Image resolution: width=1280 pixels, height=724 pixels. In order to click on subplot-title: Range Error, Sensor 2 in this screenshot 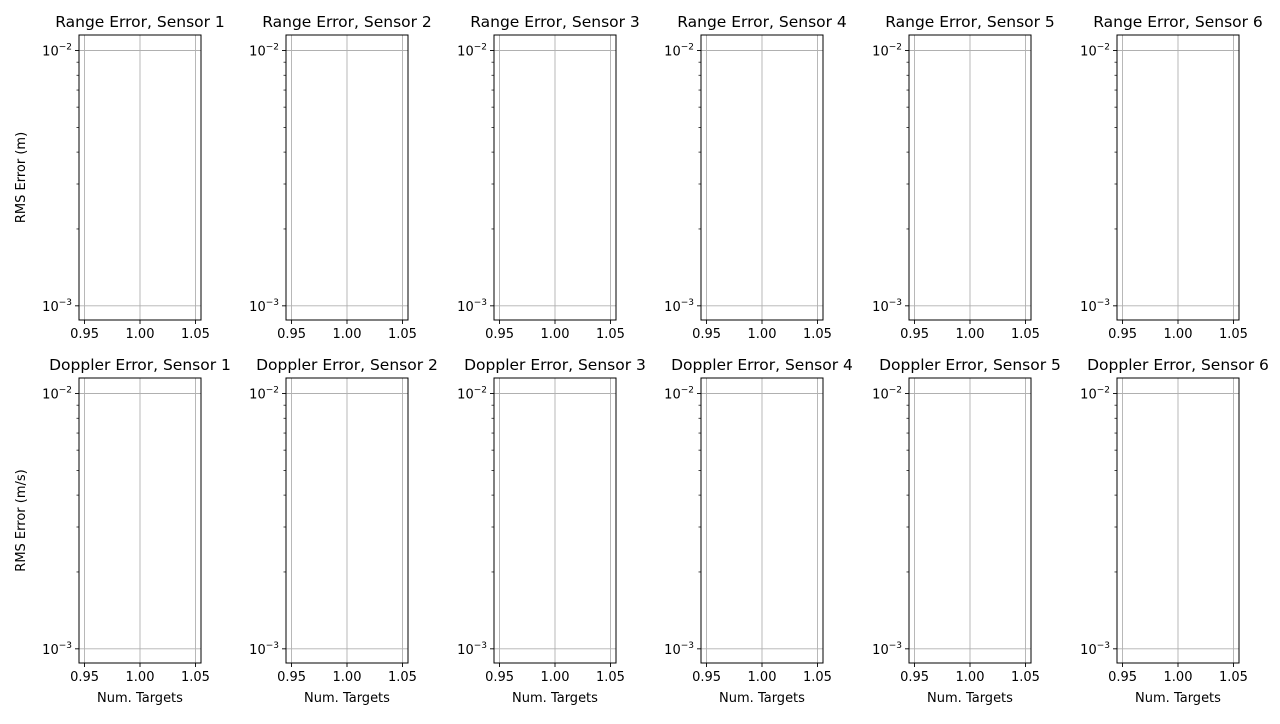, I will do `click(347, 22)`.